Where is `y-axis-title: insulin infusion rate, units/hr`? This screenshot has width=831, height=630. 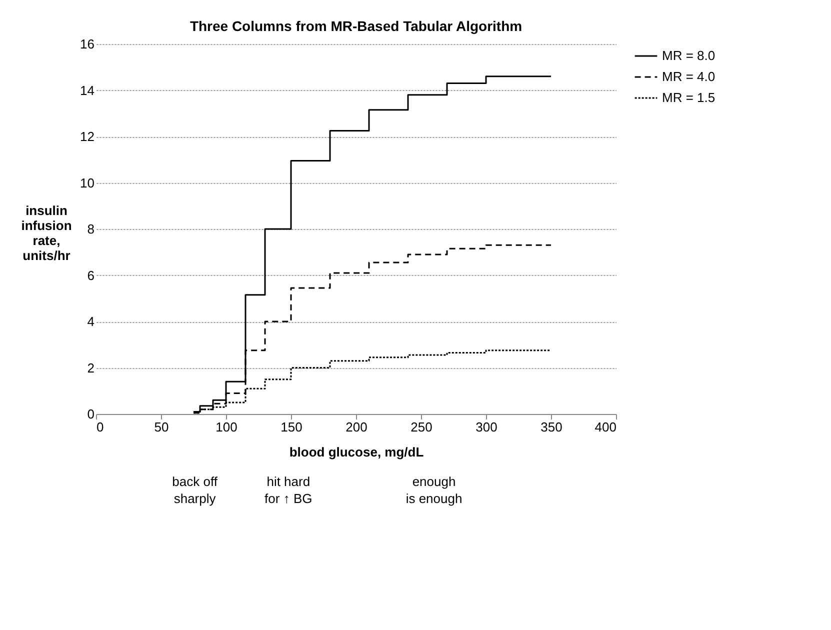 y-axis-title: insulin infusion rate, units/hr is located at coordinates (46, 233).